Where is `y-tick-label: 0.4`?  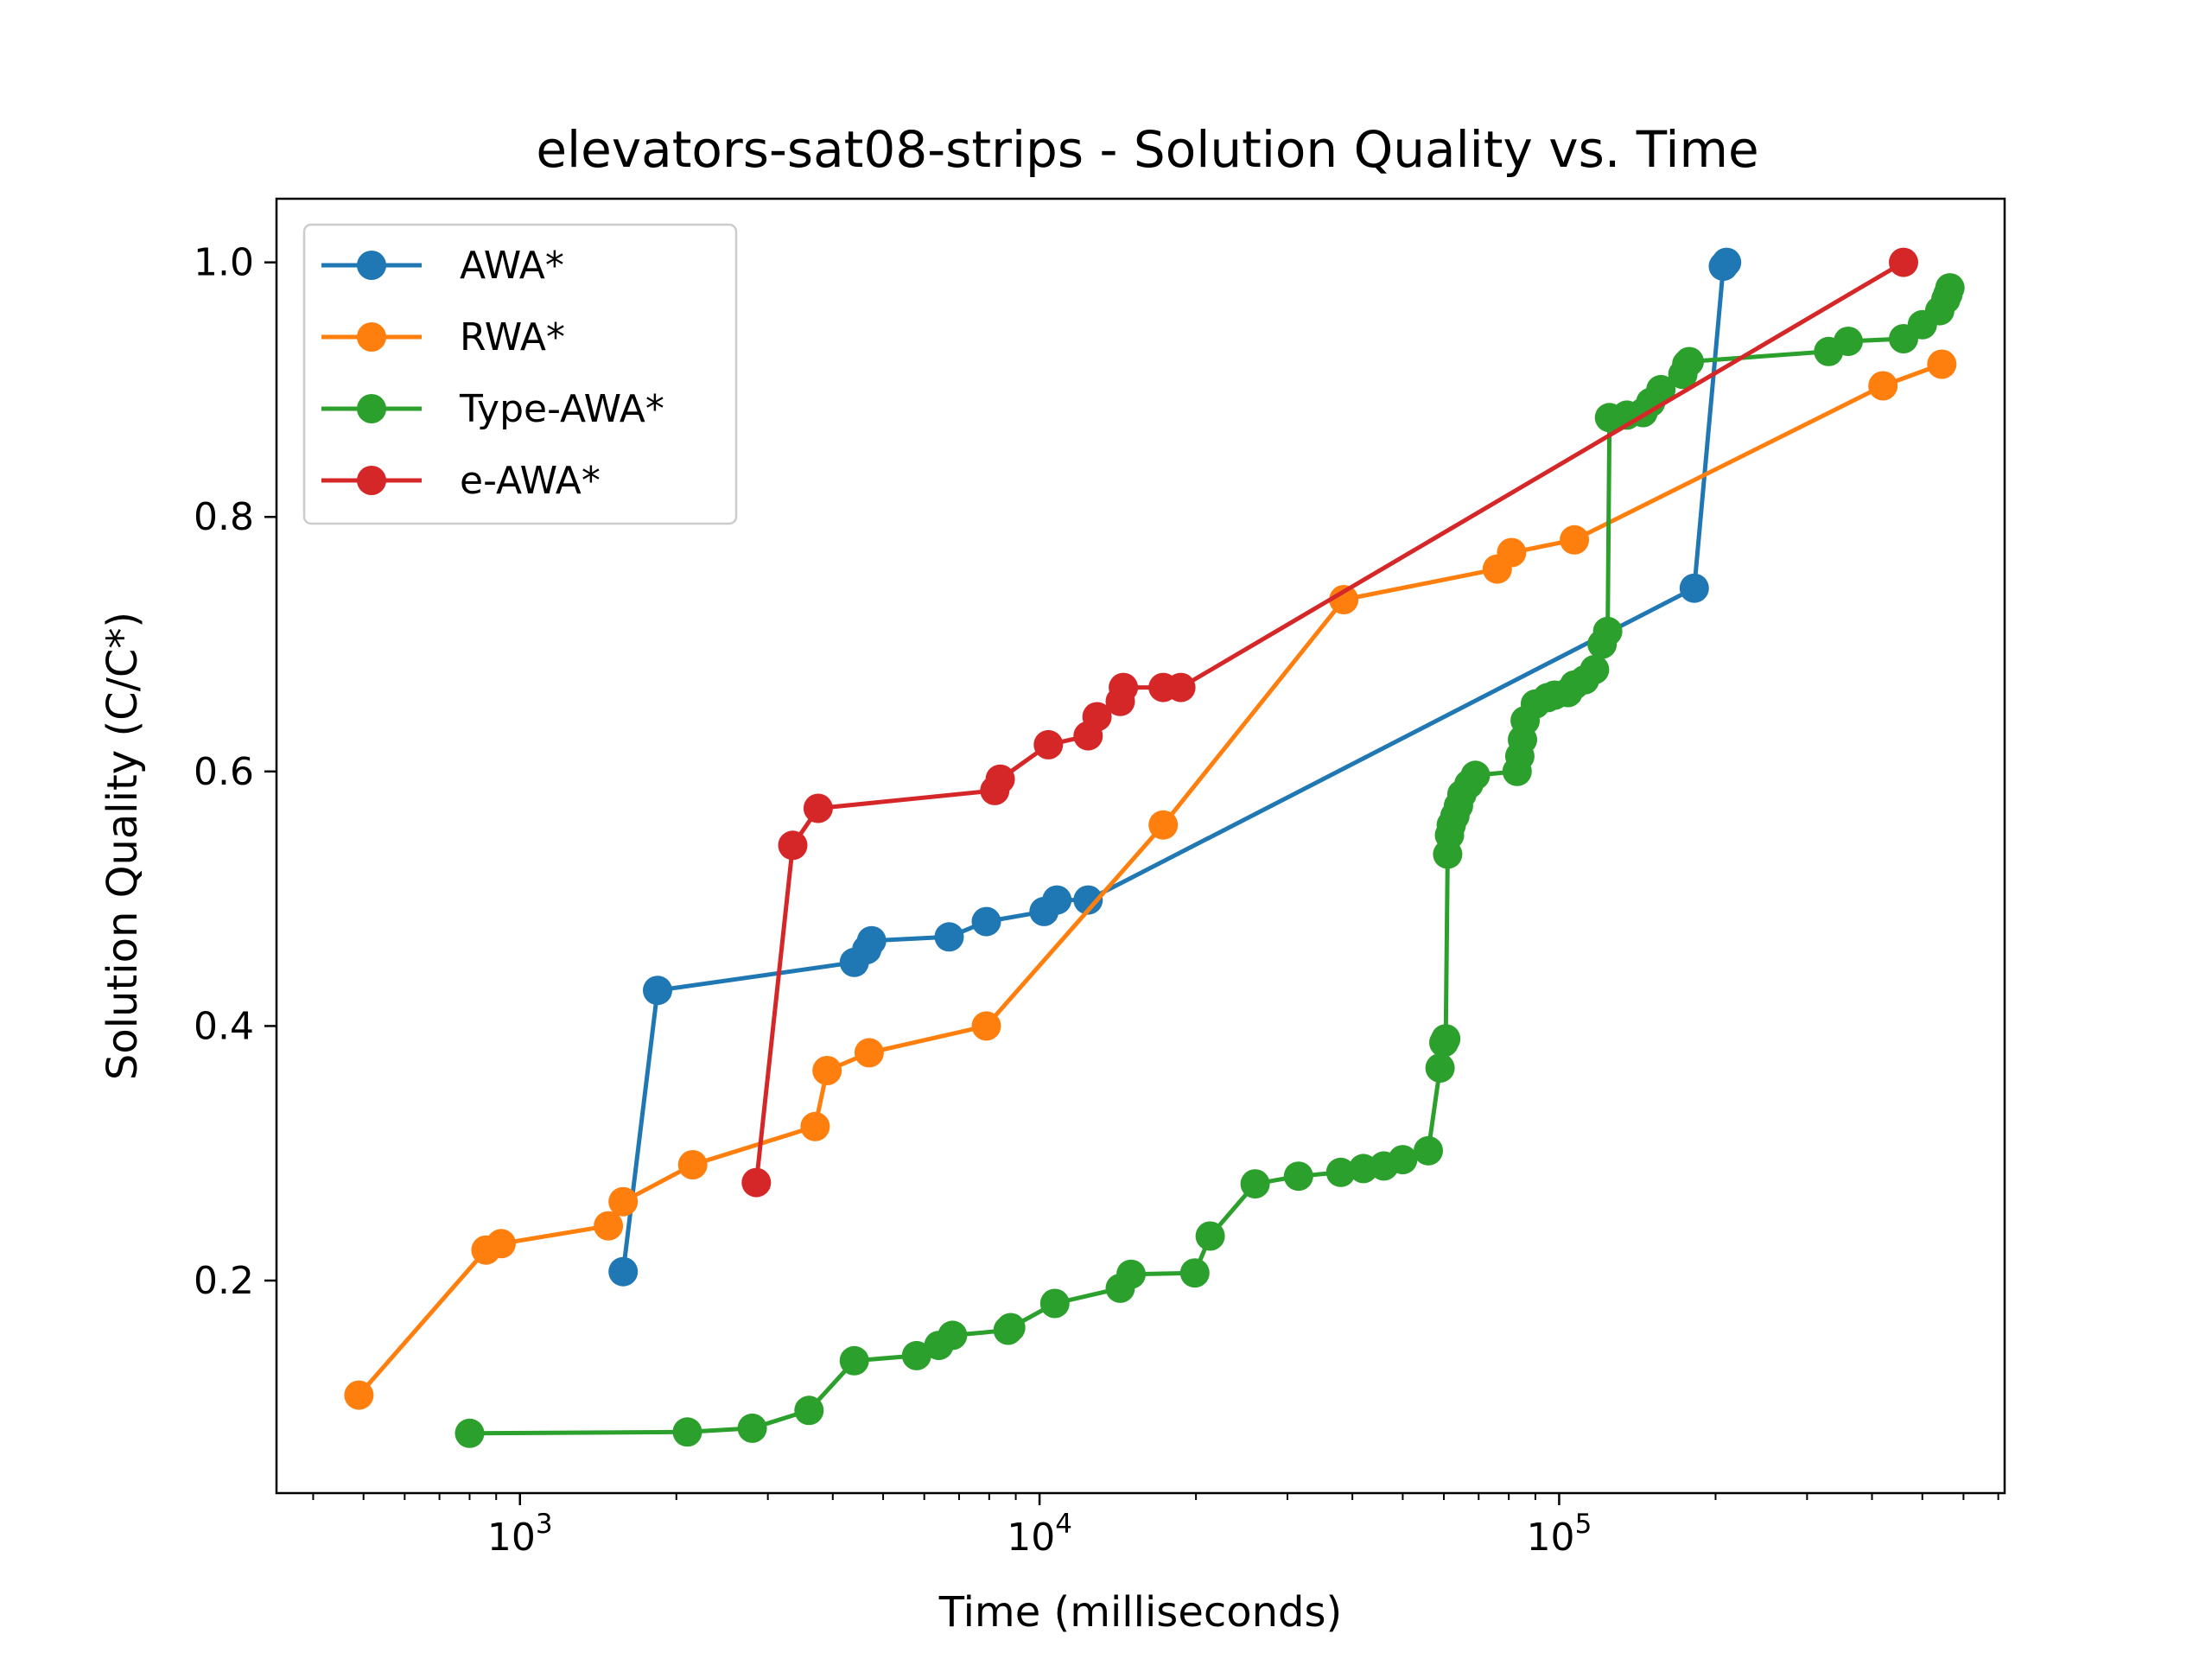
y-tick-label: 0.4 is located at coordinates (224, 1026).